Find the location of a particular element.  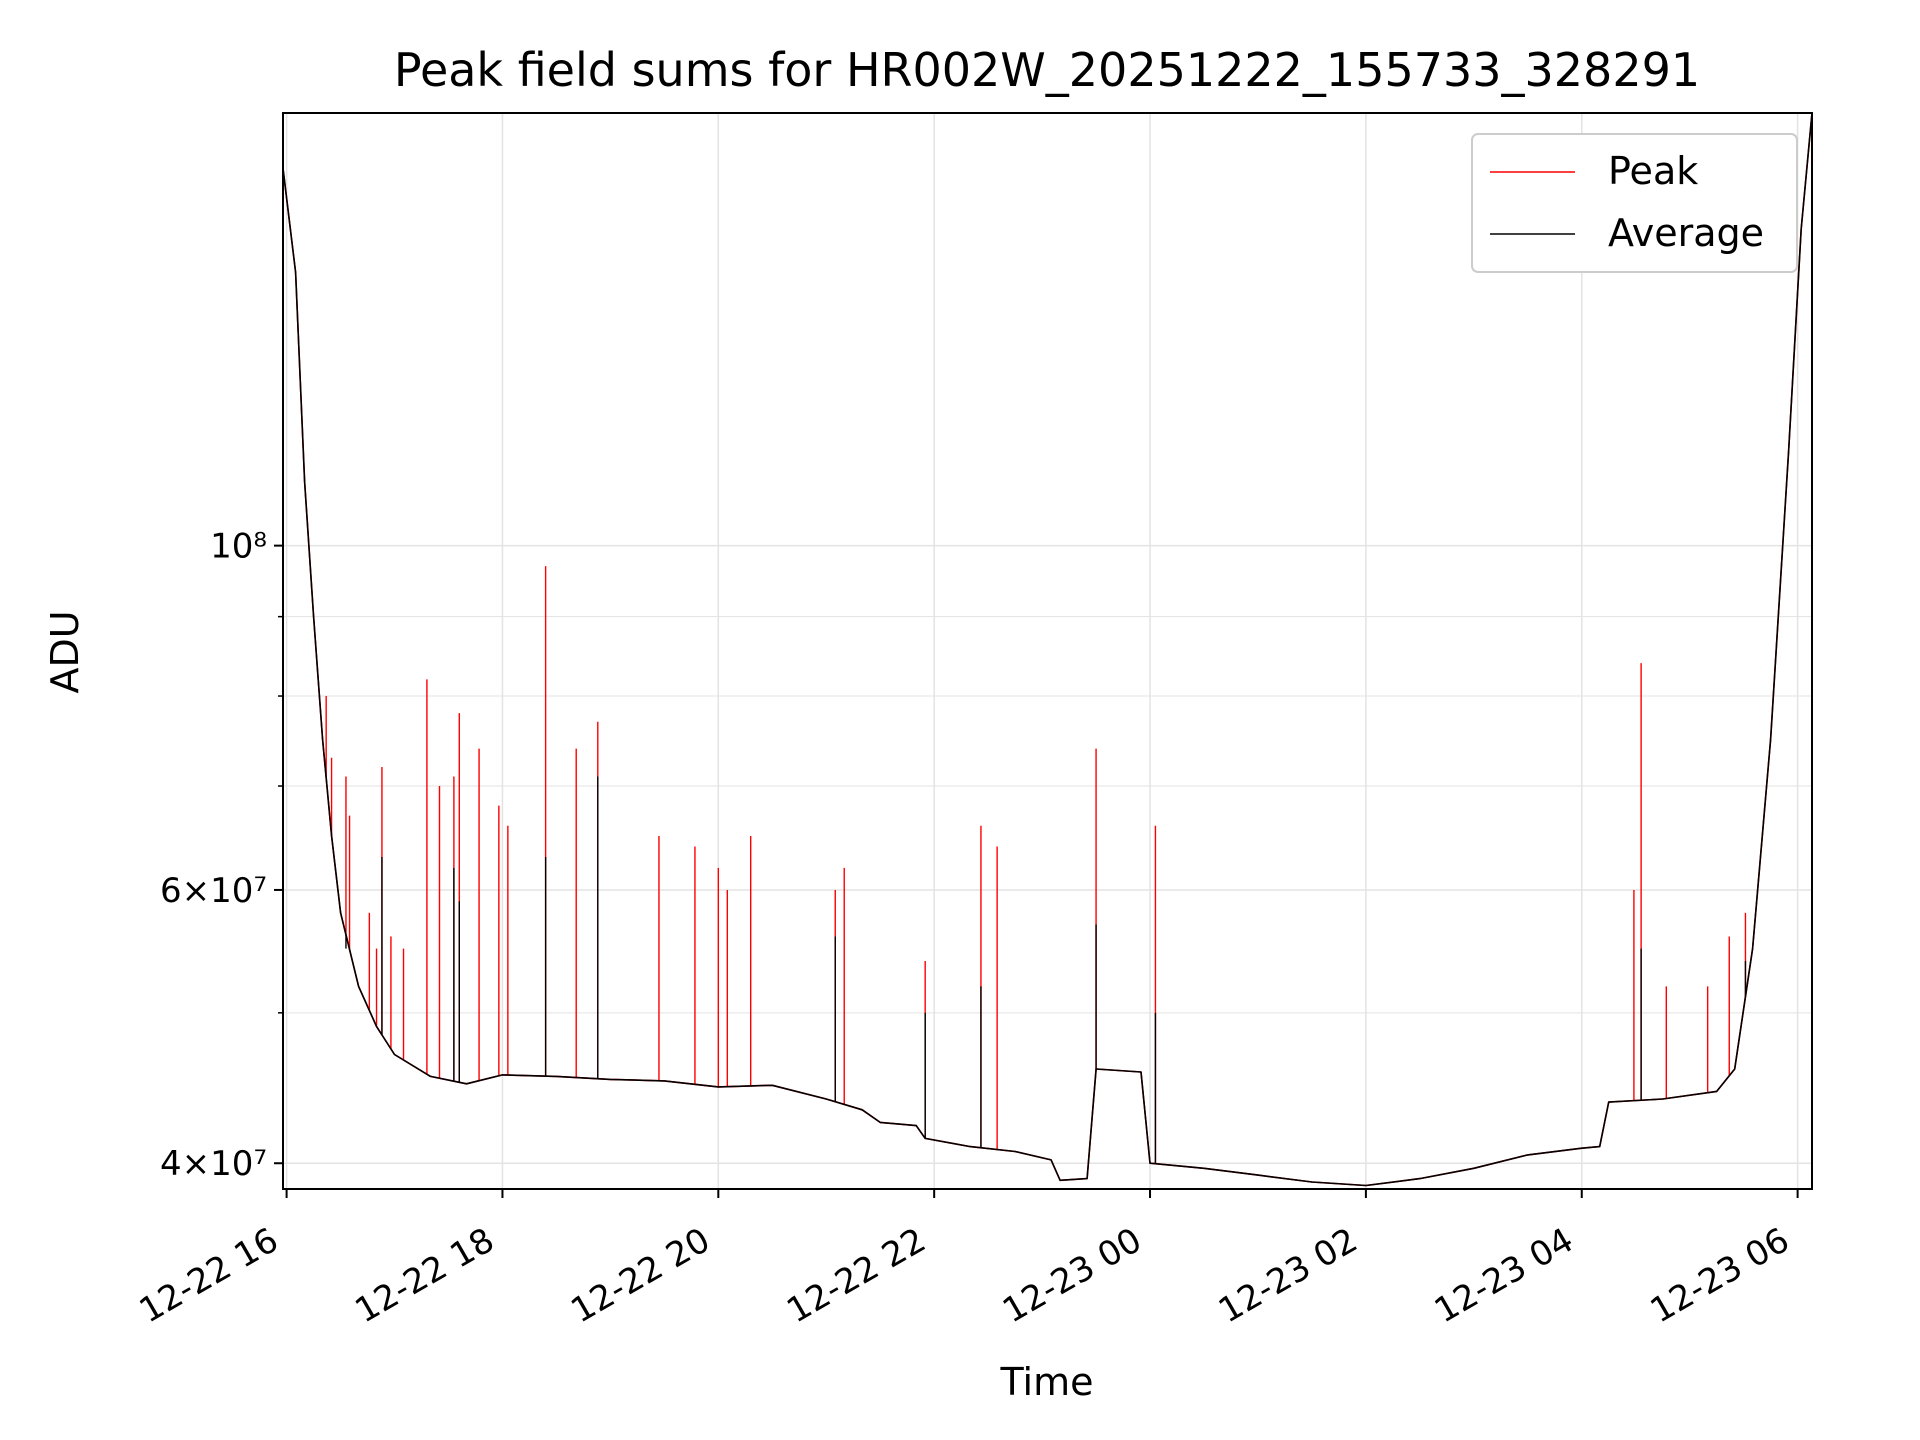

legend-label-average: Average is located at coordinates (1686, 233).